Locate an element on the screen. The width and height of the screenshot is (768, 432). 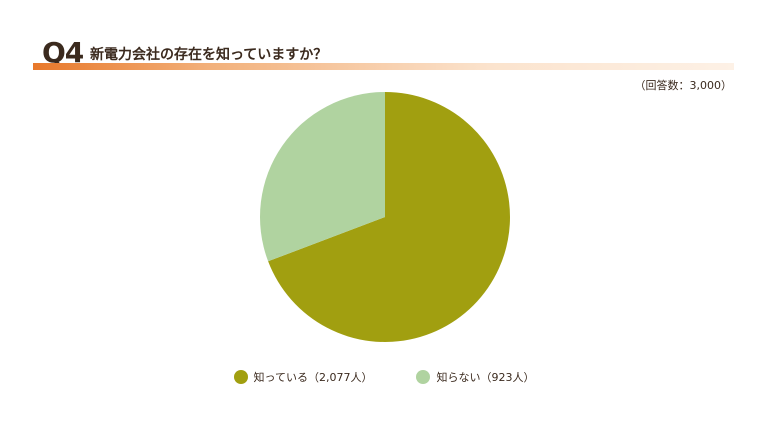
chart-legend: 知っている（2,077人） 知らない（923人） is located at coordinates (384, 377).